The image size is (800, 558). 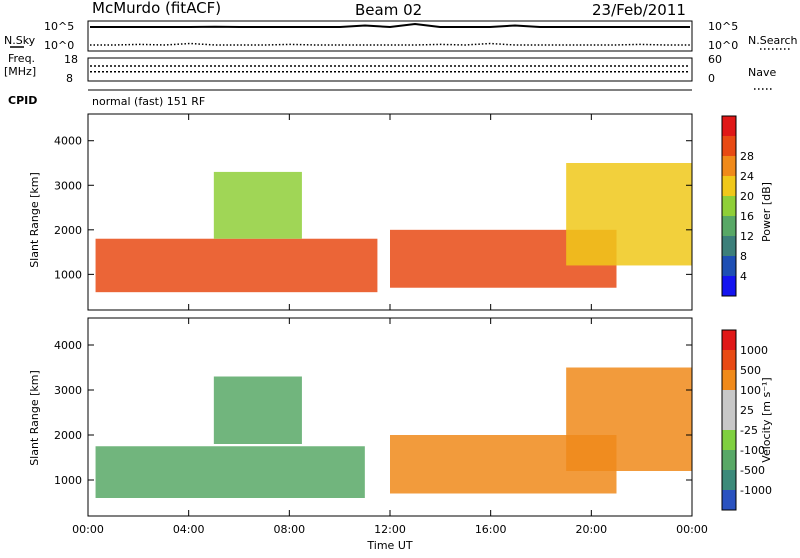 I want to click on freq-left-tick-bottom: 8, so click(x=69, y=78).